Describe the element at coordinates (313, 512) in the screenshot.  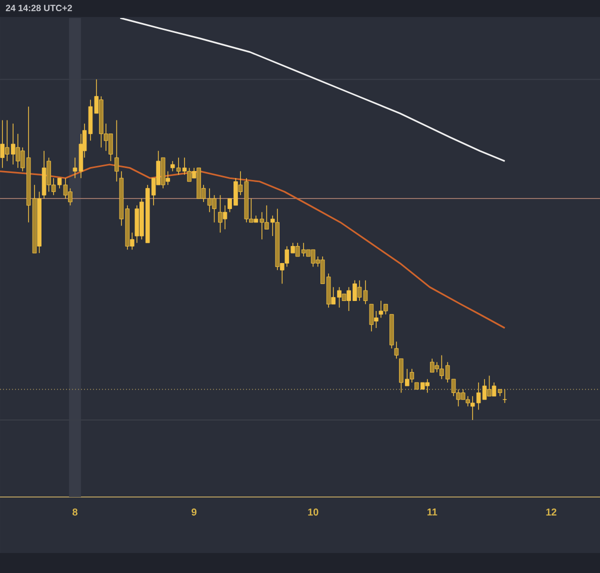
I see `x-tick-label: 10` at that location.